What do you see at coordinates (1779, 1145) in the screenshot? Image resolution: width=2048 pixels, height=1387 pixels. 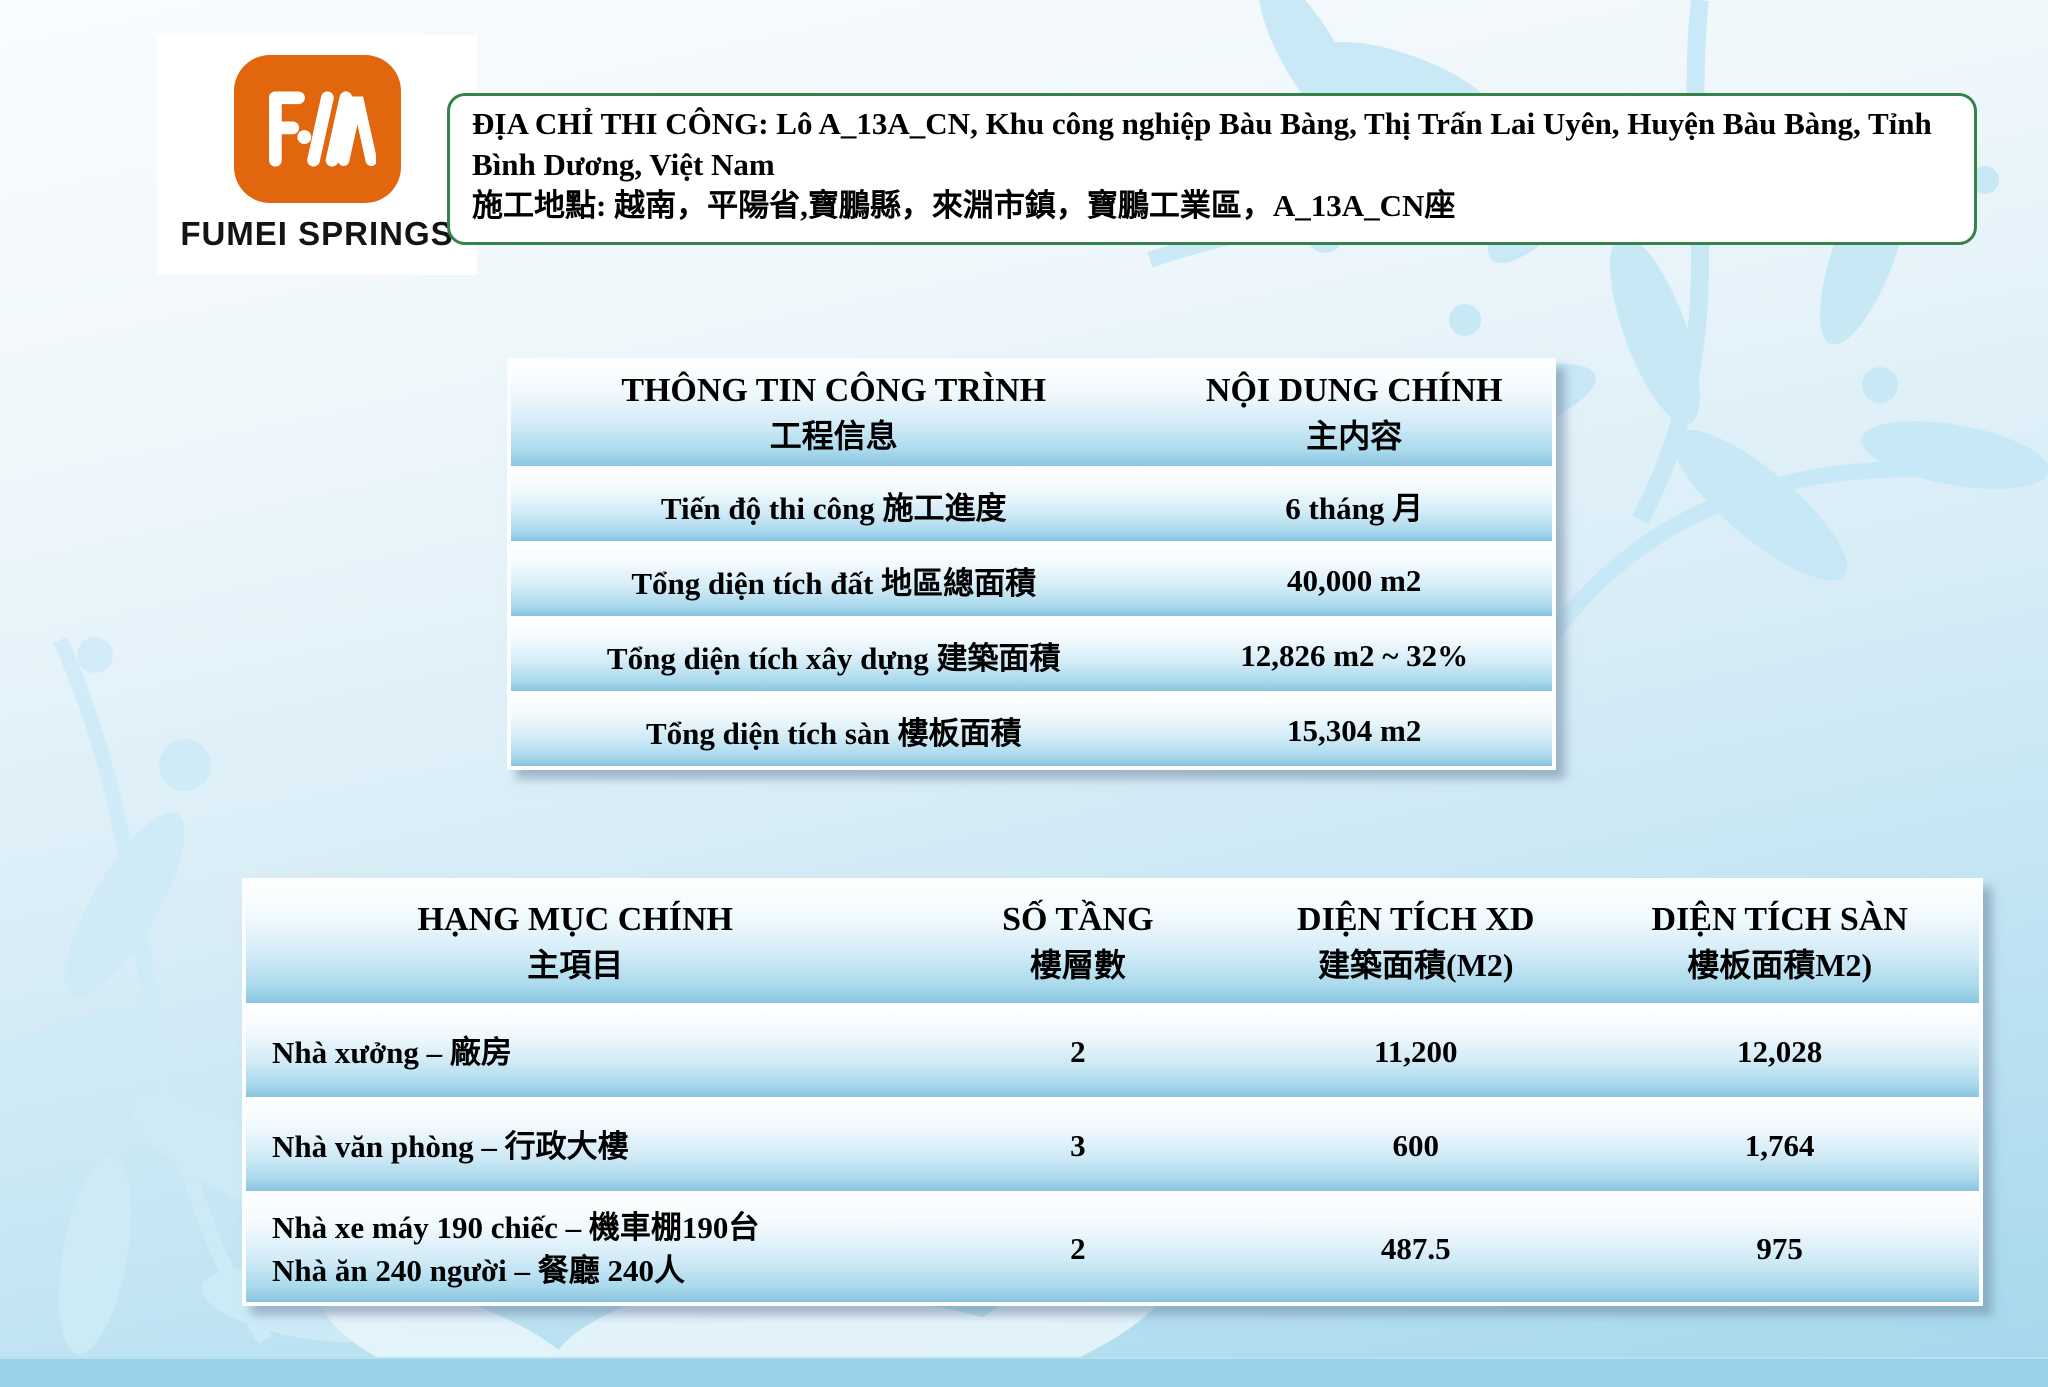 I see `item-area-san: 1,764` at bounding box center [1779, 1145].